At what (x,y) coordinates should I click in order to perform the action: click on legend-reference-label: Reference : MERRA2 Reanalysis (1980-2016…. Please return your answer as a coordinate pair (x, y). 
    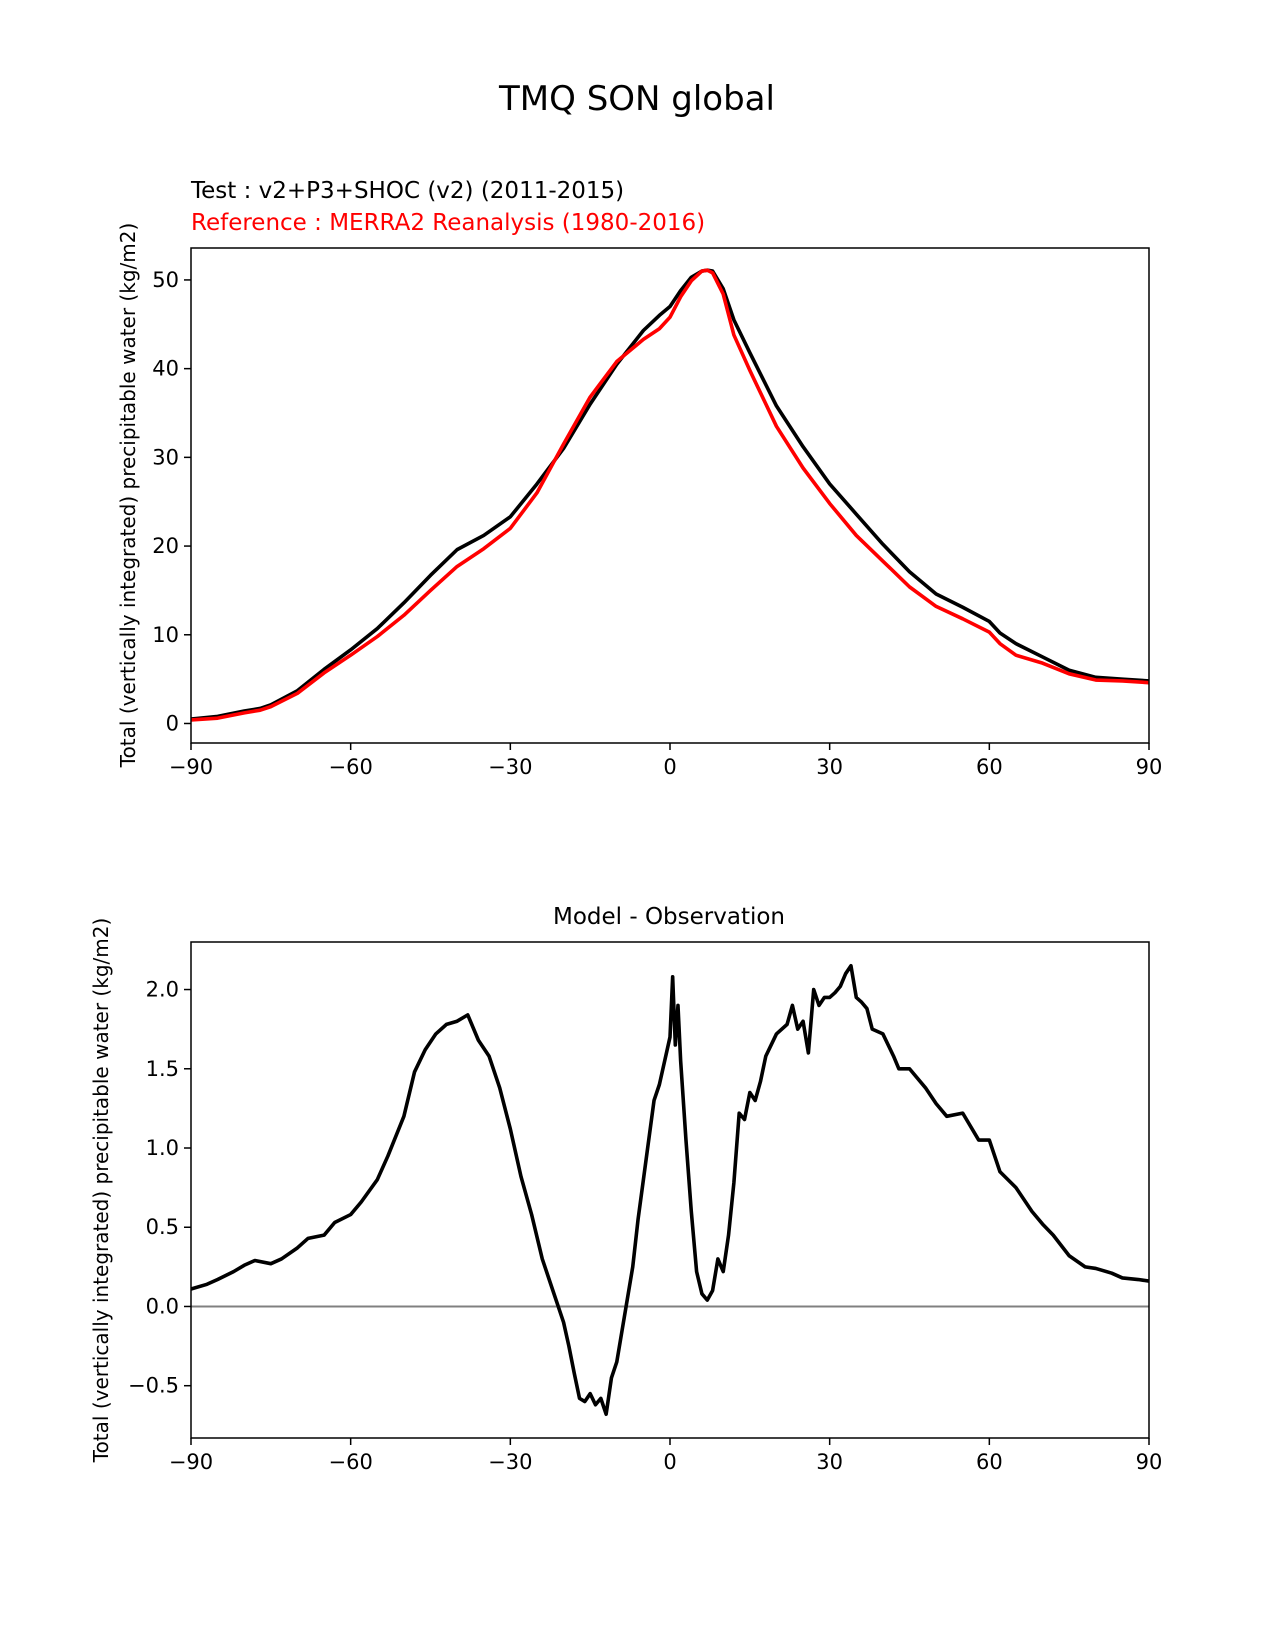
    Looking at the image, I should click on (448, 223).